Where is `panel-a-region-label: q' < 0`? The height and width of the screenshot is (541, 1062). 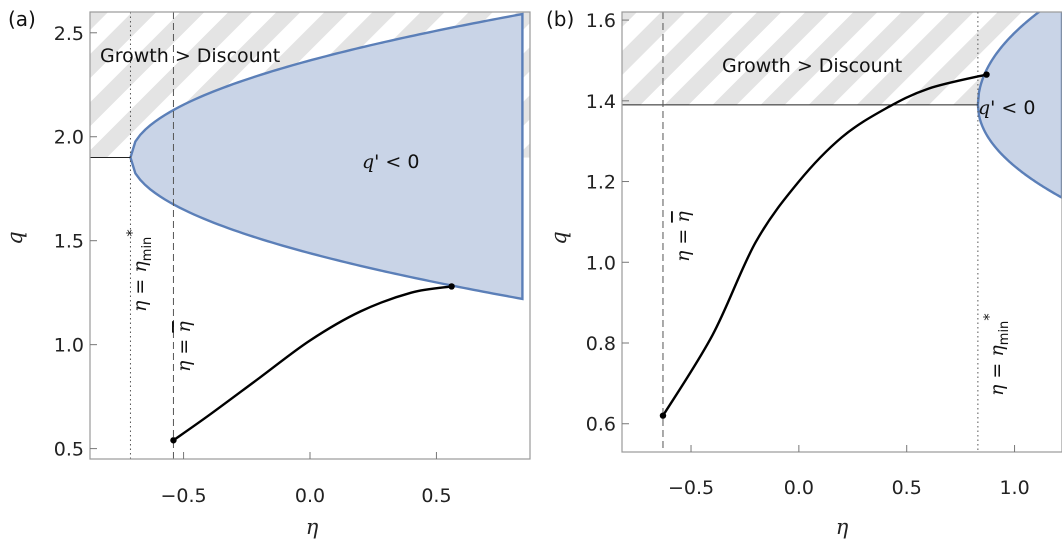 panel-a-region-label: q' < 0 is located at coordinates (390, 162).